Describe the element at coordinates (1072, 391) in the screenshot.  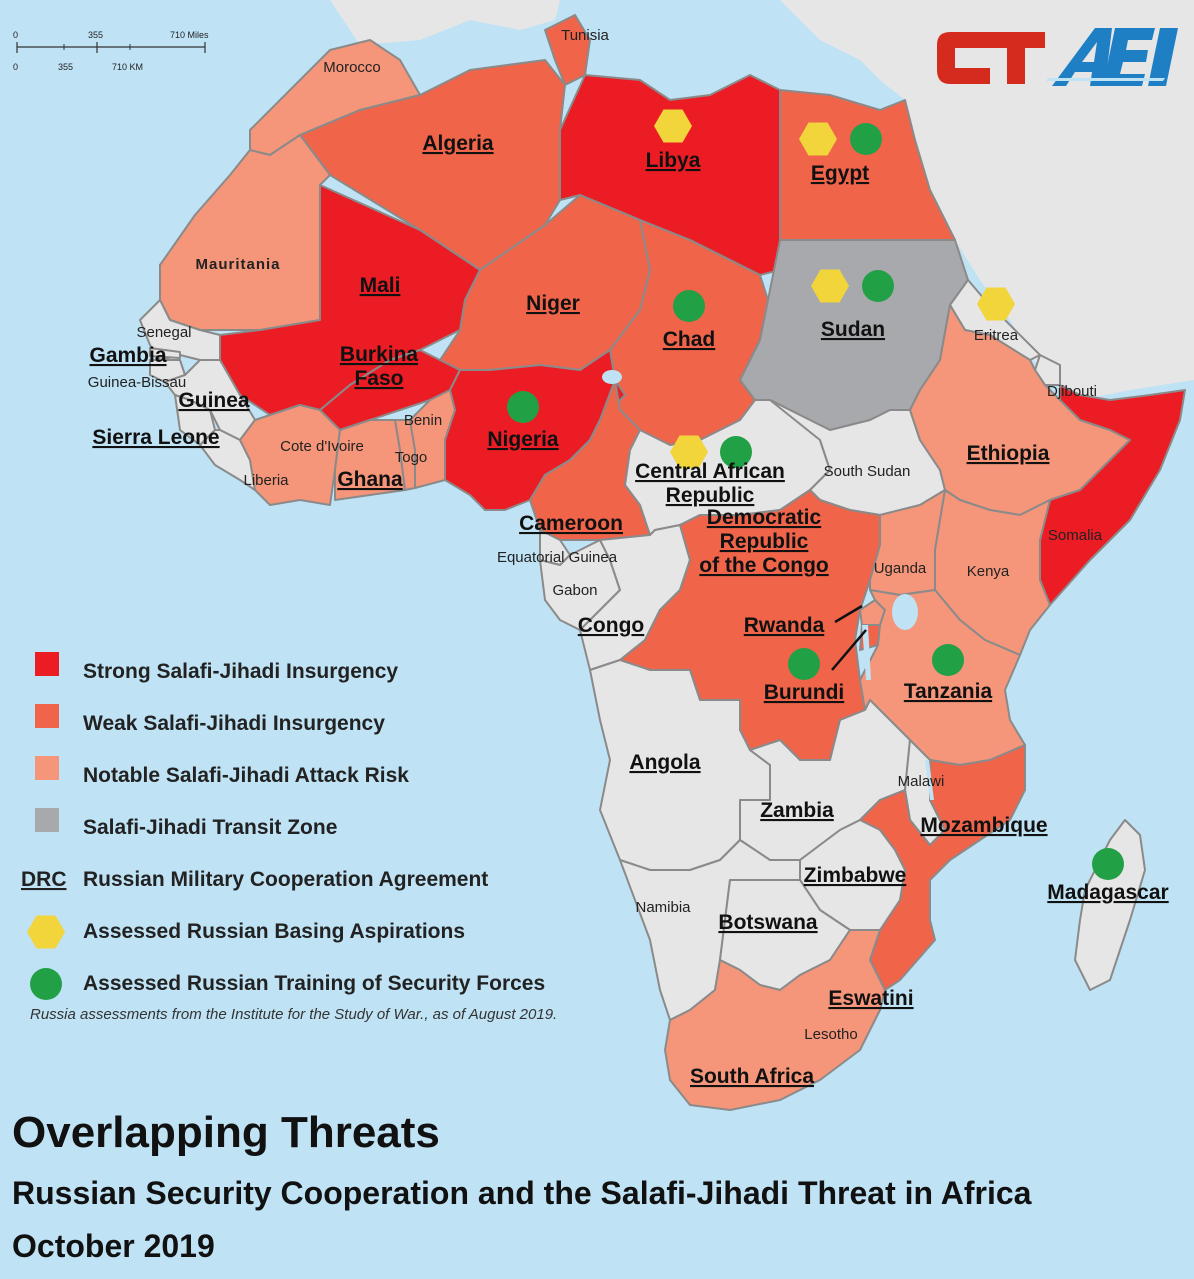
I see `label-djibouti: Djibouti` at that location.